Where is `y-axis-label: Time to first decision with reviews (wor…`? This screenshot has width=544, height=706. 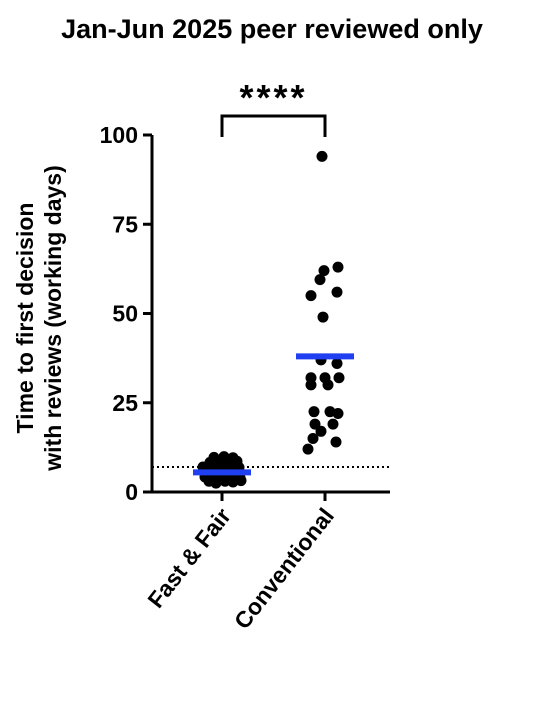 y-axis-label: Time to first decision with reviews (wor… is located at coordinates (39, 318).